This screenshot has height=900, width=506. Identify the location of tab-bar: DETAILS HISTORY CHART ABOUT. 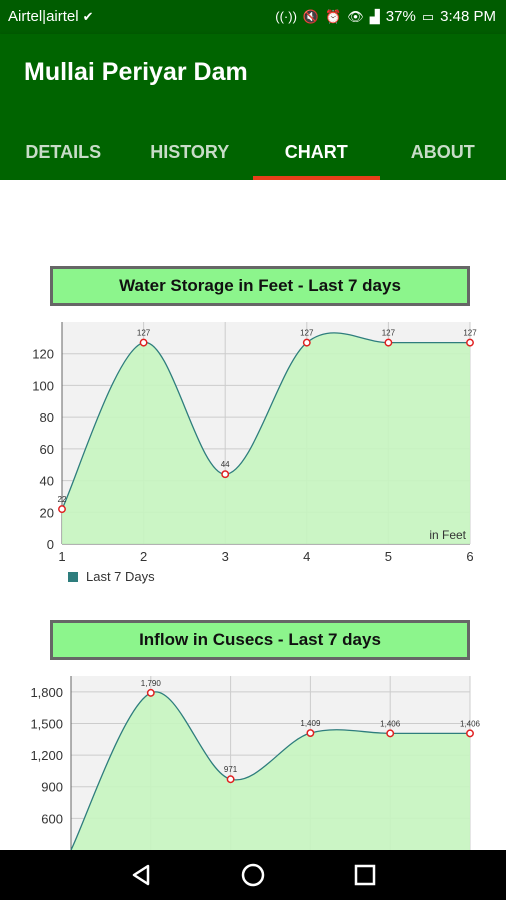
(253, 152).